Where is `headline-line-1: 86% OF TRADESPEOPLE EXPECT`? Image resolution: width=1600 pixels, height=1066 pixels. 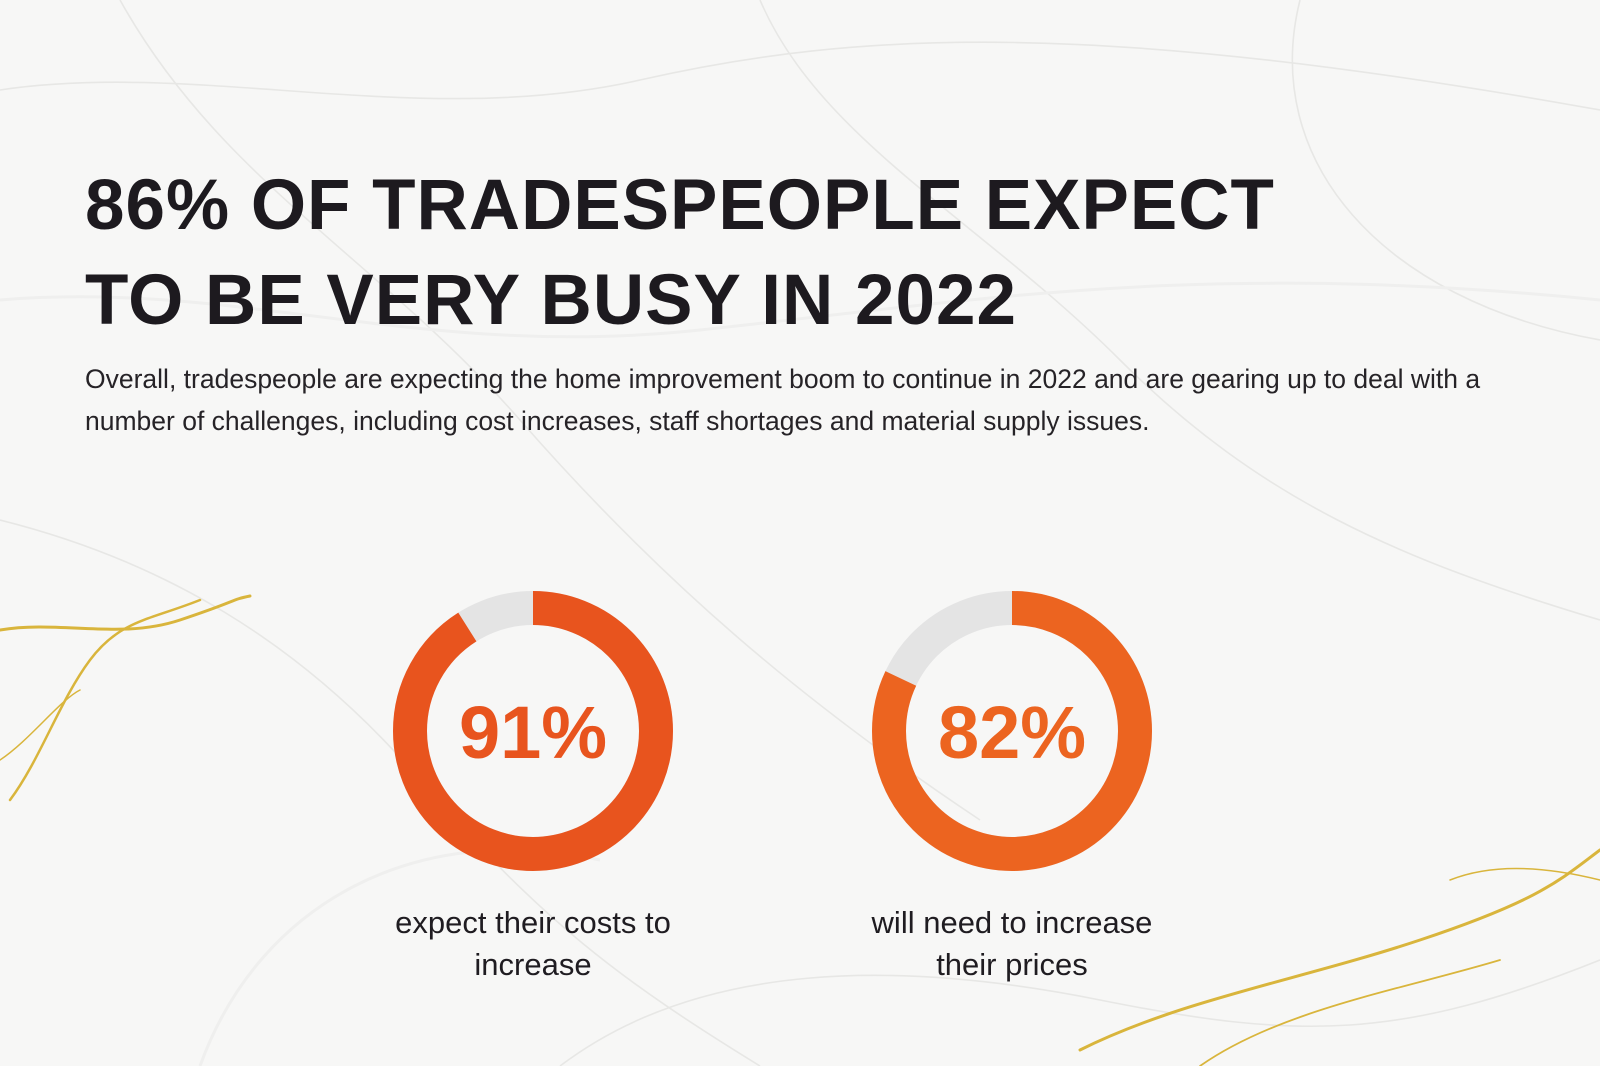 headline-line-1: 86% OF TRADESPEOPLE EXPECT is located at coordinates (680, 205).